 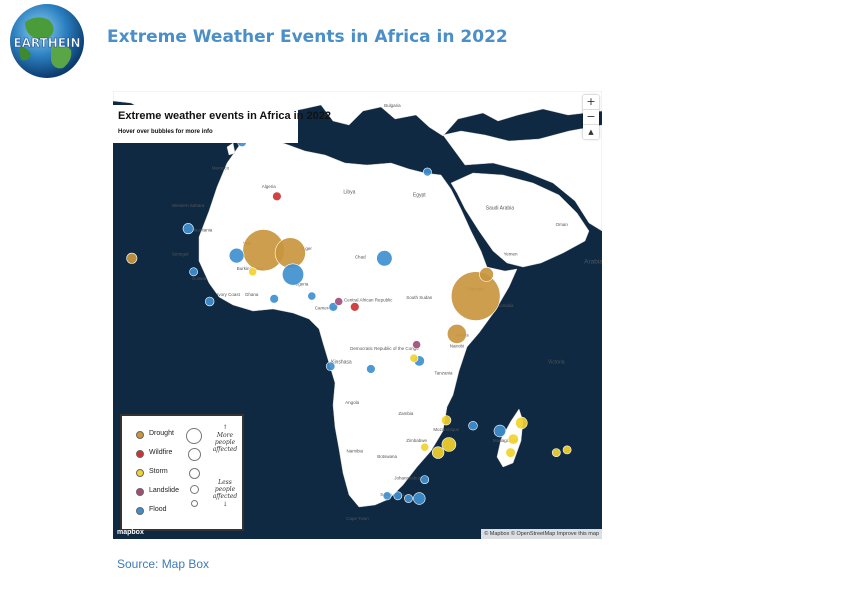 What do you see at coordinates (130, 532) in the screenshot?
I see `mapbox-logo: mapbox` at bounding box center [130, 532].